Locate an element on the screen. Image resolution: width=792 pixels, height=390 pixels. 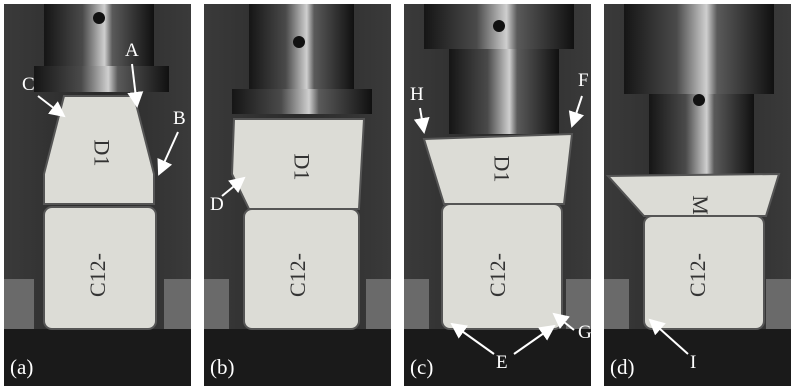
callout-b: B is located at coordinates (179, 118).